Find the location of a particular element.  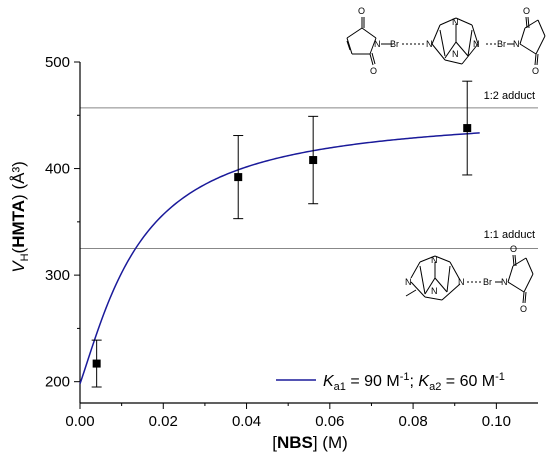

y-axis-title-bold: HMTA is located at coordinates (18, 224).